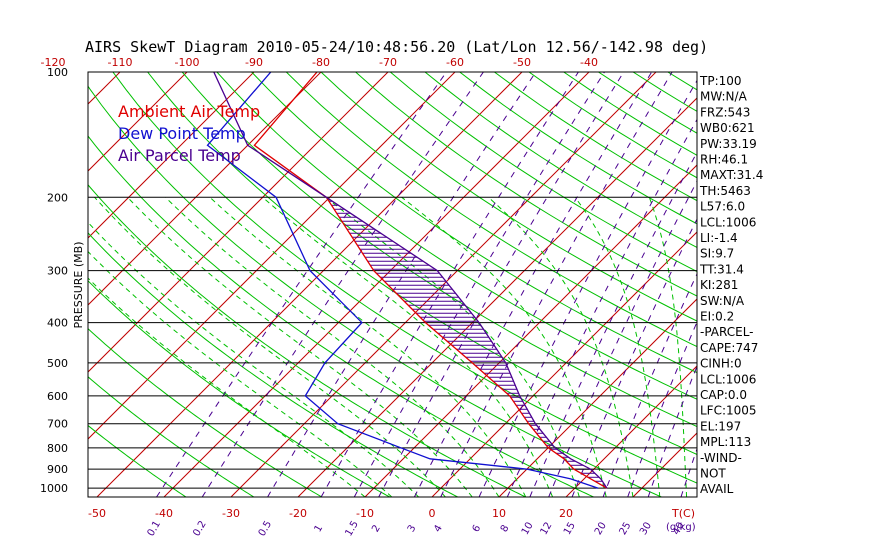  Describe the element at coordinates (265, 528) in the screenshot. I see `mixing-ratio-tick-label: 0.5` at that location.